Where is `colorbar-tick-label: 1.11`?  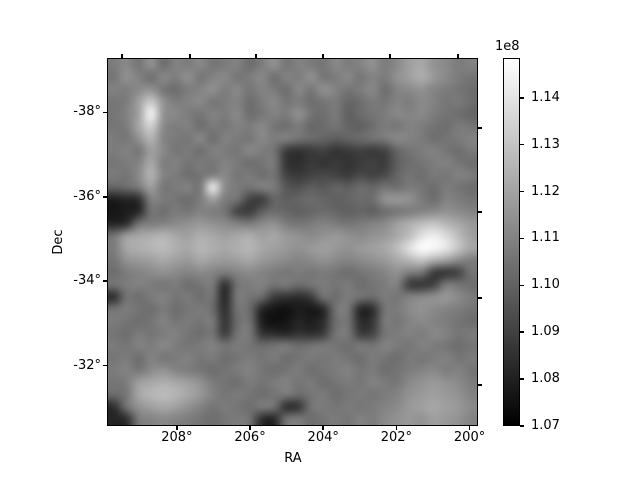
colorbar-tick-label: 1.11 is located at coordinates (545, 238).